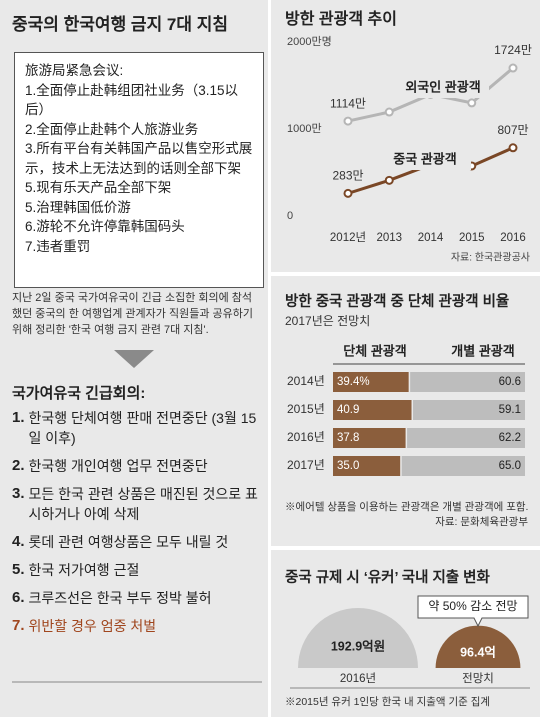  I want to click on x-tick-label: 2015, so click(472, 238).